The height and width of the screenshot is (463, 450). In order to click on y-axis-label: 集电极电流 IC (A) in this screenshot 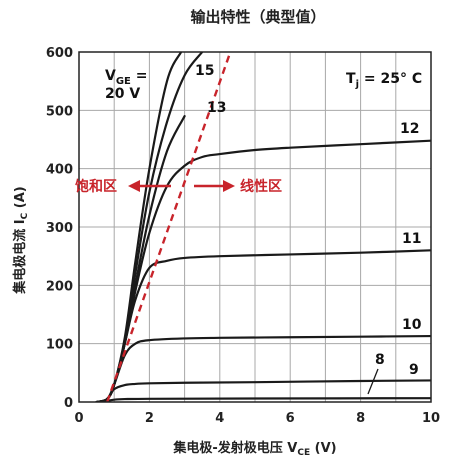, I will do `click(21, 240)`.